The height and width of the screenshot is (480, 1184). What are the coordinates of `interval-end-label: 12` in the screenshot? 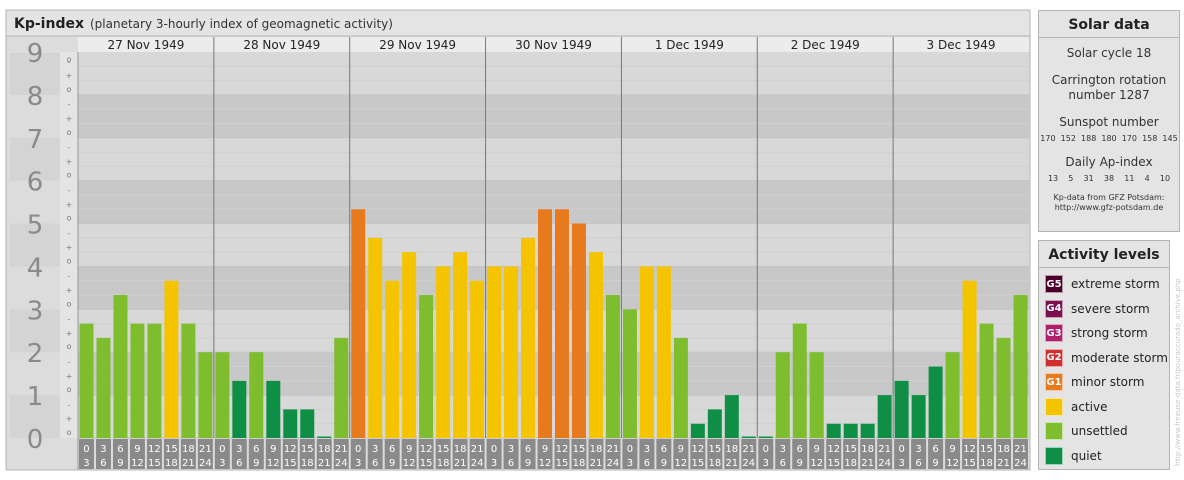 It's located at (137, 463).